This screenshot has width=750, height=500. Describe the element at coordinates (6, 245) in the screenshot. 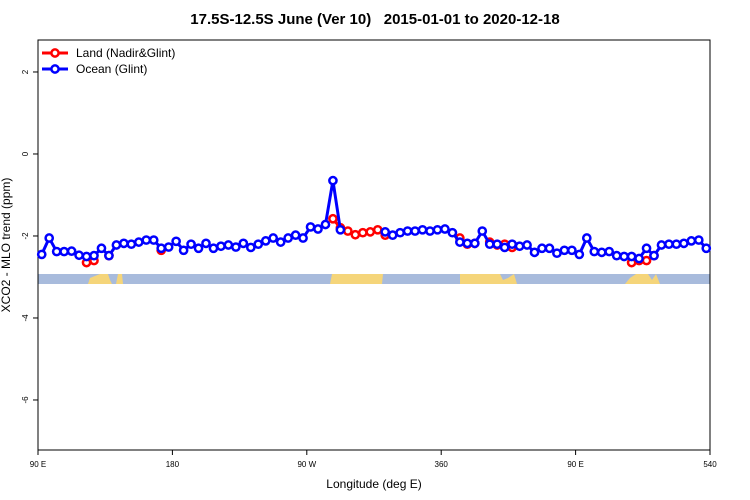

I see `y-axis-label: XCO2 - MLO trend (ppm)` at that location.